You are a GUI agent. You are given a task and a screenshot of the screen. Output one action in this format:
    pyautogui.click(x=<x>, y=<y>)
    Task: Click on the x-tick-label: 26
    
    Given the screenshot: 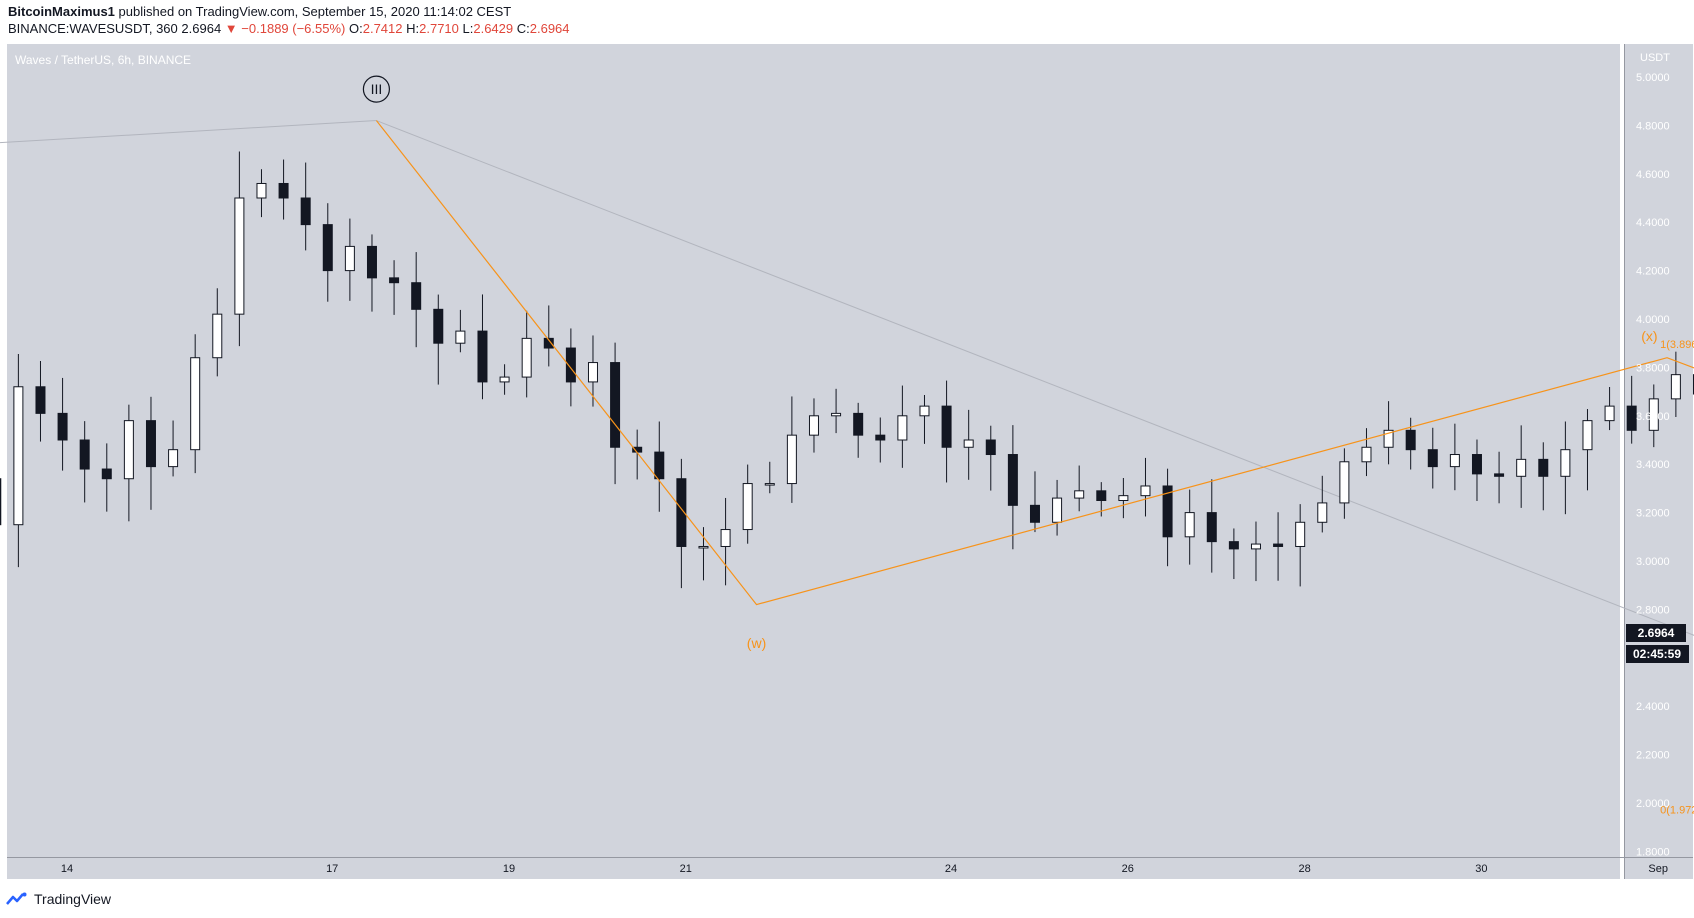 What is the action you would take?
    pyautogui.click(x=1128, y=869)
    